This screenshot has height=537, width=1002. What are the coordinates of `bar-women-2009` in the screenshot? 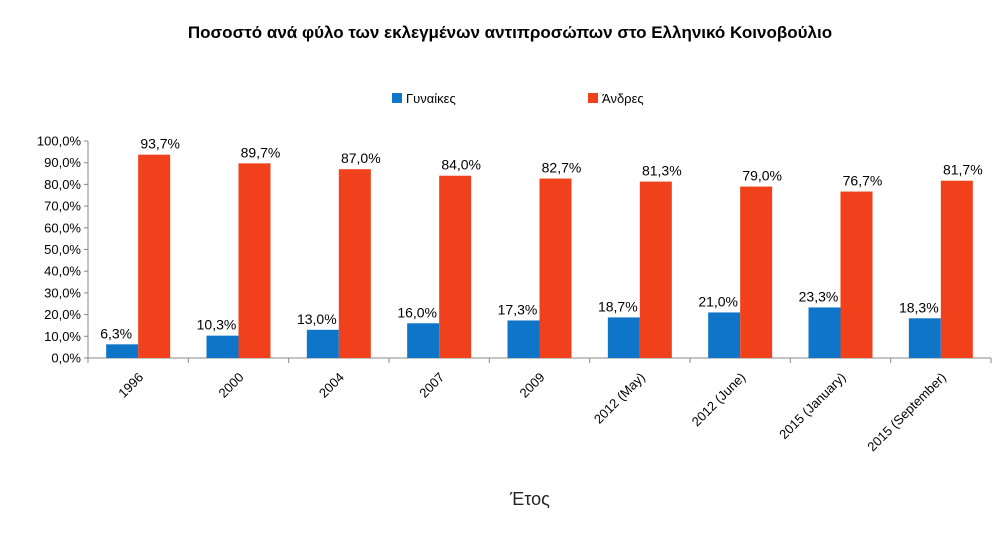 It's located at (523, 339).